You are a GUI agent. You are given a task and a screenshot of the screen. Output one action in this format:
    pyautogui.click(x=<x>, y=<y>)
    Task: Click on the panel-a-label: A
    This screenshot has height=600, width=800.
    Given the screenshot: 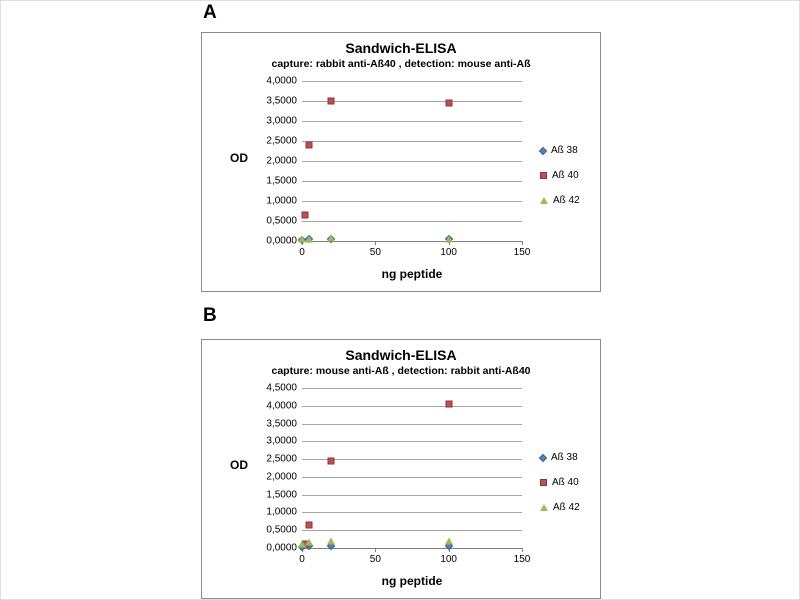 What is the action you would take?
    pyautogui.click(x=210, y=12)
    